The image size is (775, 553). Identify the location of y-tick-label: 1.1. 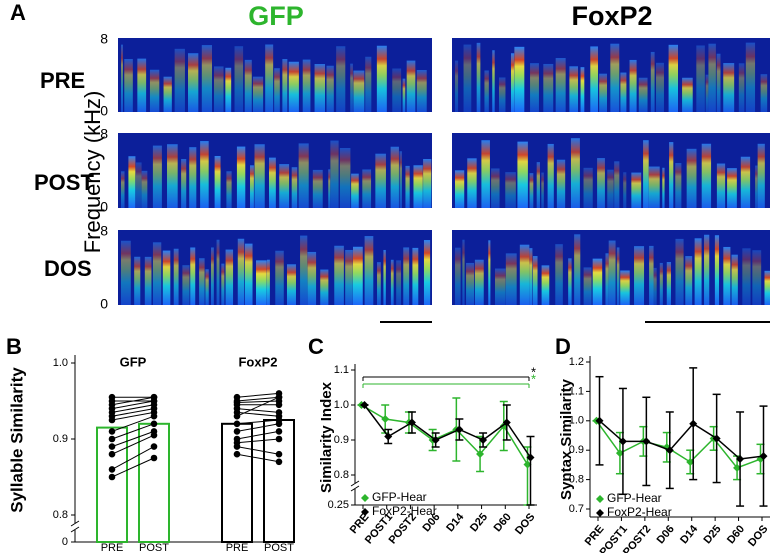
(576, 391).